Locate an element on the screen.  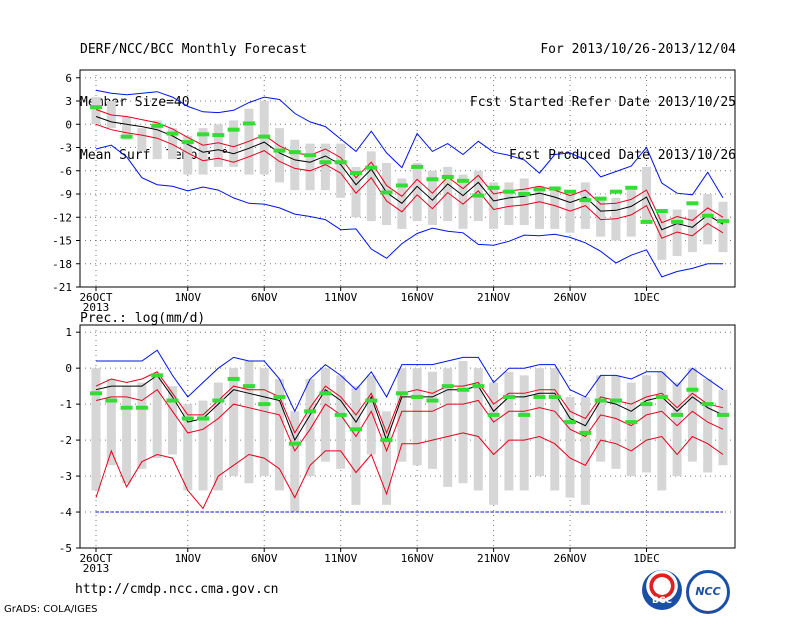
footer-url: http://cmdp.ncc.cma.gov.cn is located at coordinates (177, 589).